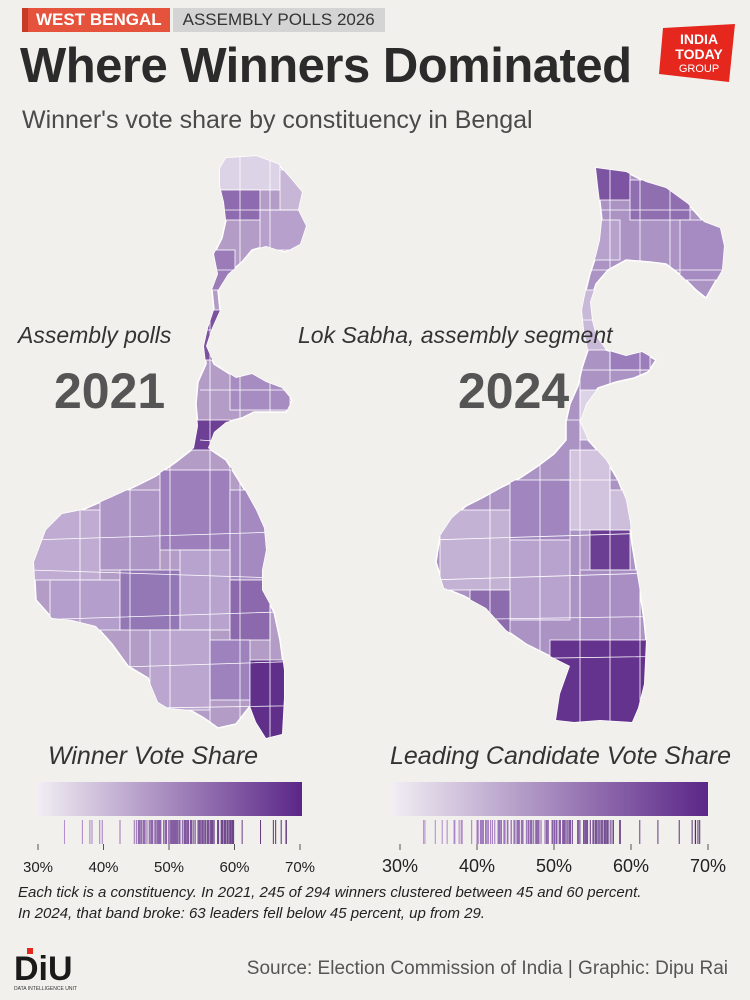 The image size is (750, 1000). Describe the element at coordinates (169, 799) in the screenshot. I see `legend-2021-gradient` at that location.